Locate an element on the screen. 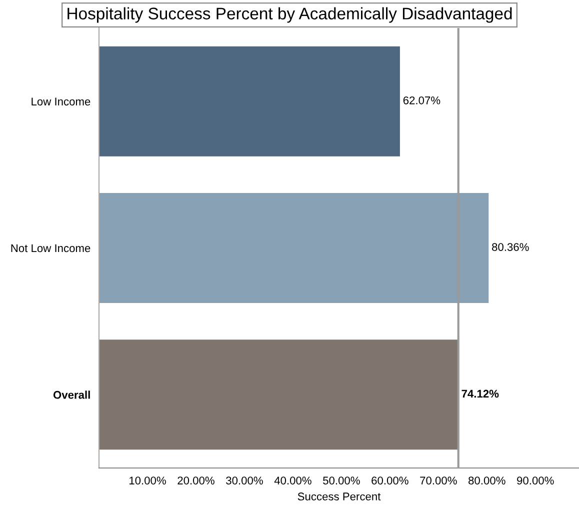  x-tick-label: 60.00% is located at coordinates (390, 480).